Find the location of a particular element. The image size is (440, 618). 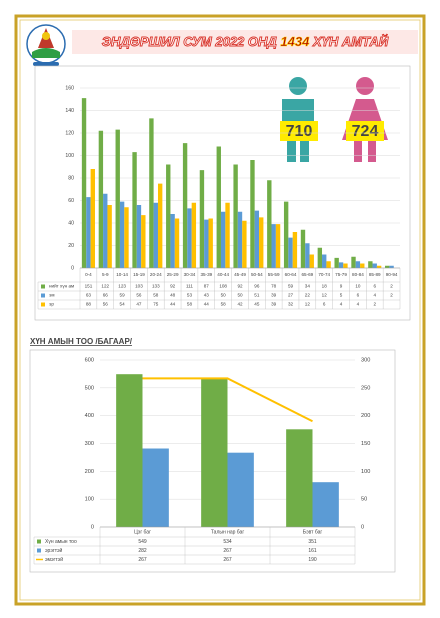

table-value: 96 is located at coordinates (257, 286).